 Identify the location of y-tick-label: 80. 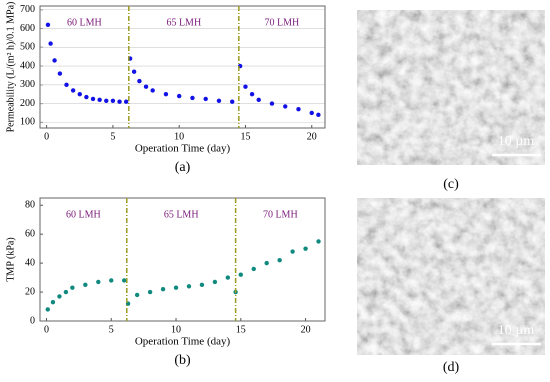
(30, 205).